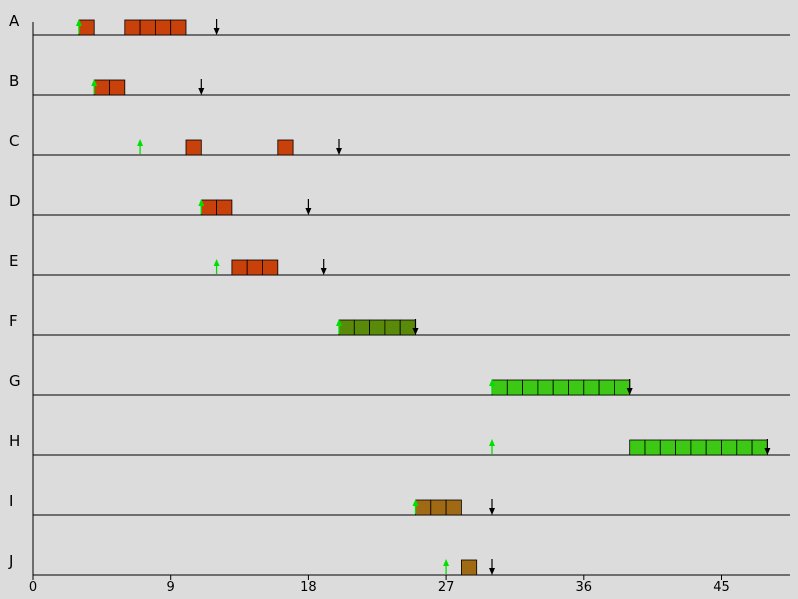 Image resolution: width=798 pixels, height=599 pixels. I want to click on row-label: H, so click(14, 441).